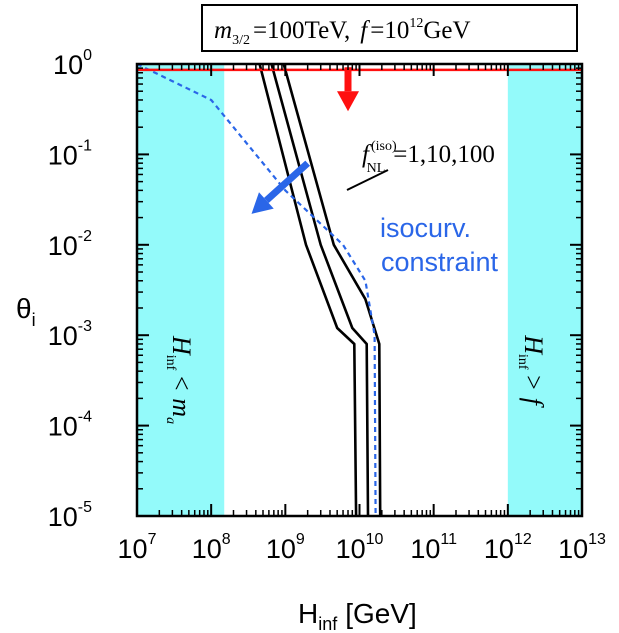  Describe the element at coordinates (34, 320) in the screenshot. I see `y-axis-label-sub: i` at that location.